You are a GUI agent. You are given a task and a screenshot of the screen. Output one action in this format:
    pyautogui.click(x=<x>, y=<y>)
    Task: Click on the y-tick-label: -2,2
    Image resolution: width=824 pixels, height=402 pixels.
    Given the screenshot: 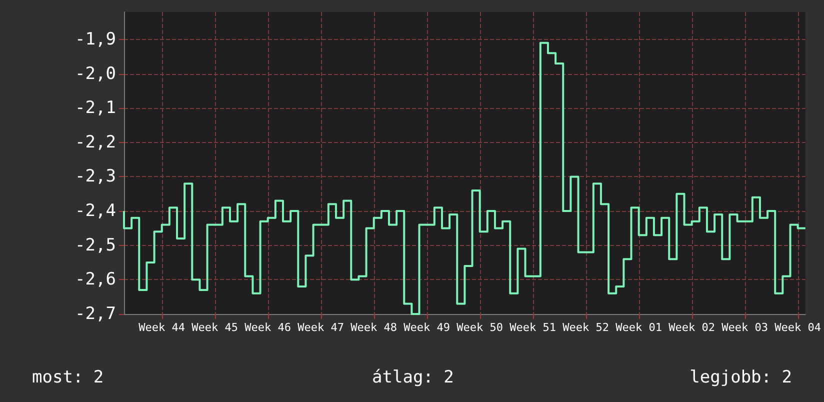 What is the action you would take?
    pyautogui.click(x=95, y=142)
    